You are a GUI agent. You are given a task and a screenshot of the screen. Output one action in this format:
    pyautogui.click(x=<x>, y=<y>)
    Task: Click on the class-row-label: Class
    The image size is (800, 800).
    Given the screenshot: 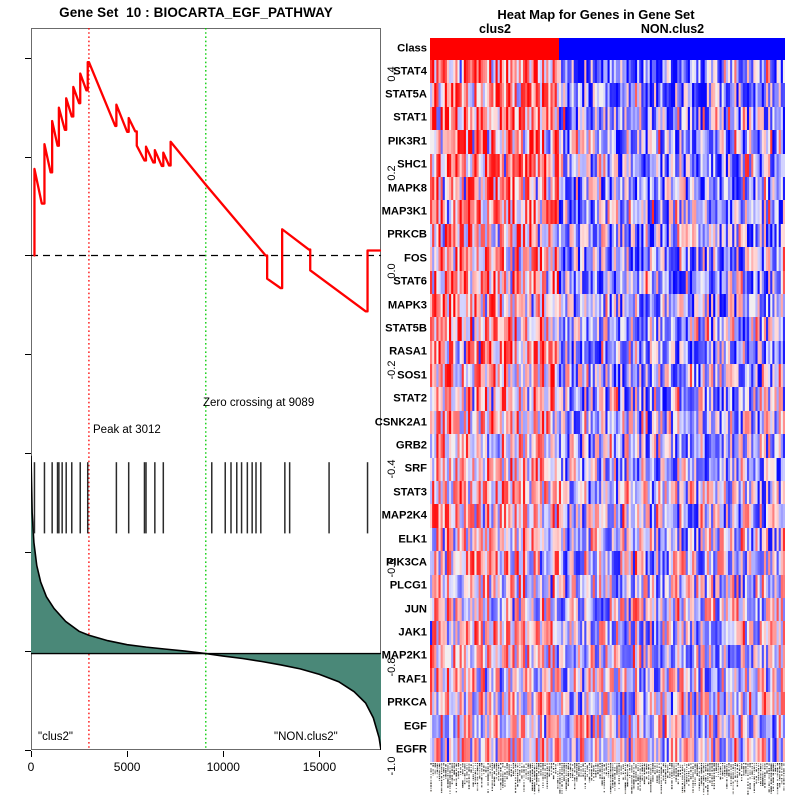 What is the action you would take?
    pyautogui.click(x=412, y=48)
    